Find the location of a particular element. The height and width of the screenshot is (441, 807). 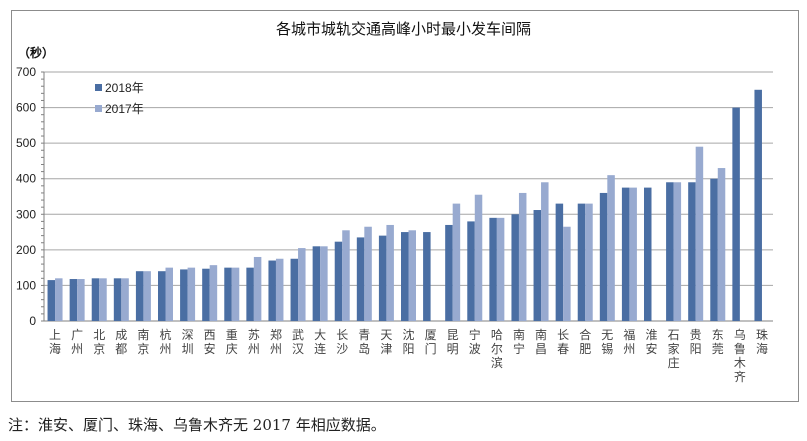

x-tick-label: 苏 is located at coordinates (254, 335).